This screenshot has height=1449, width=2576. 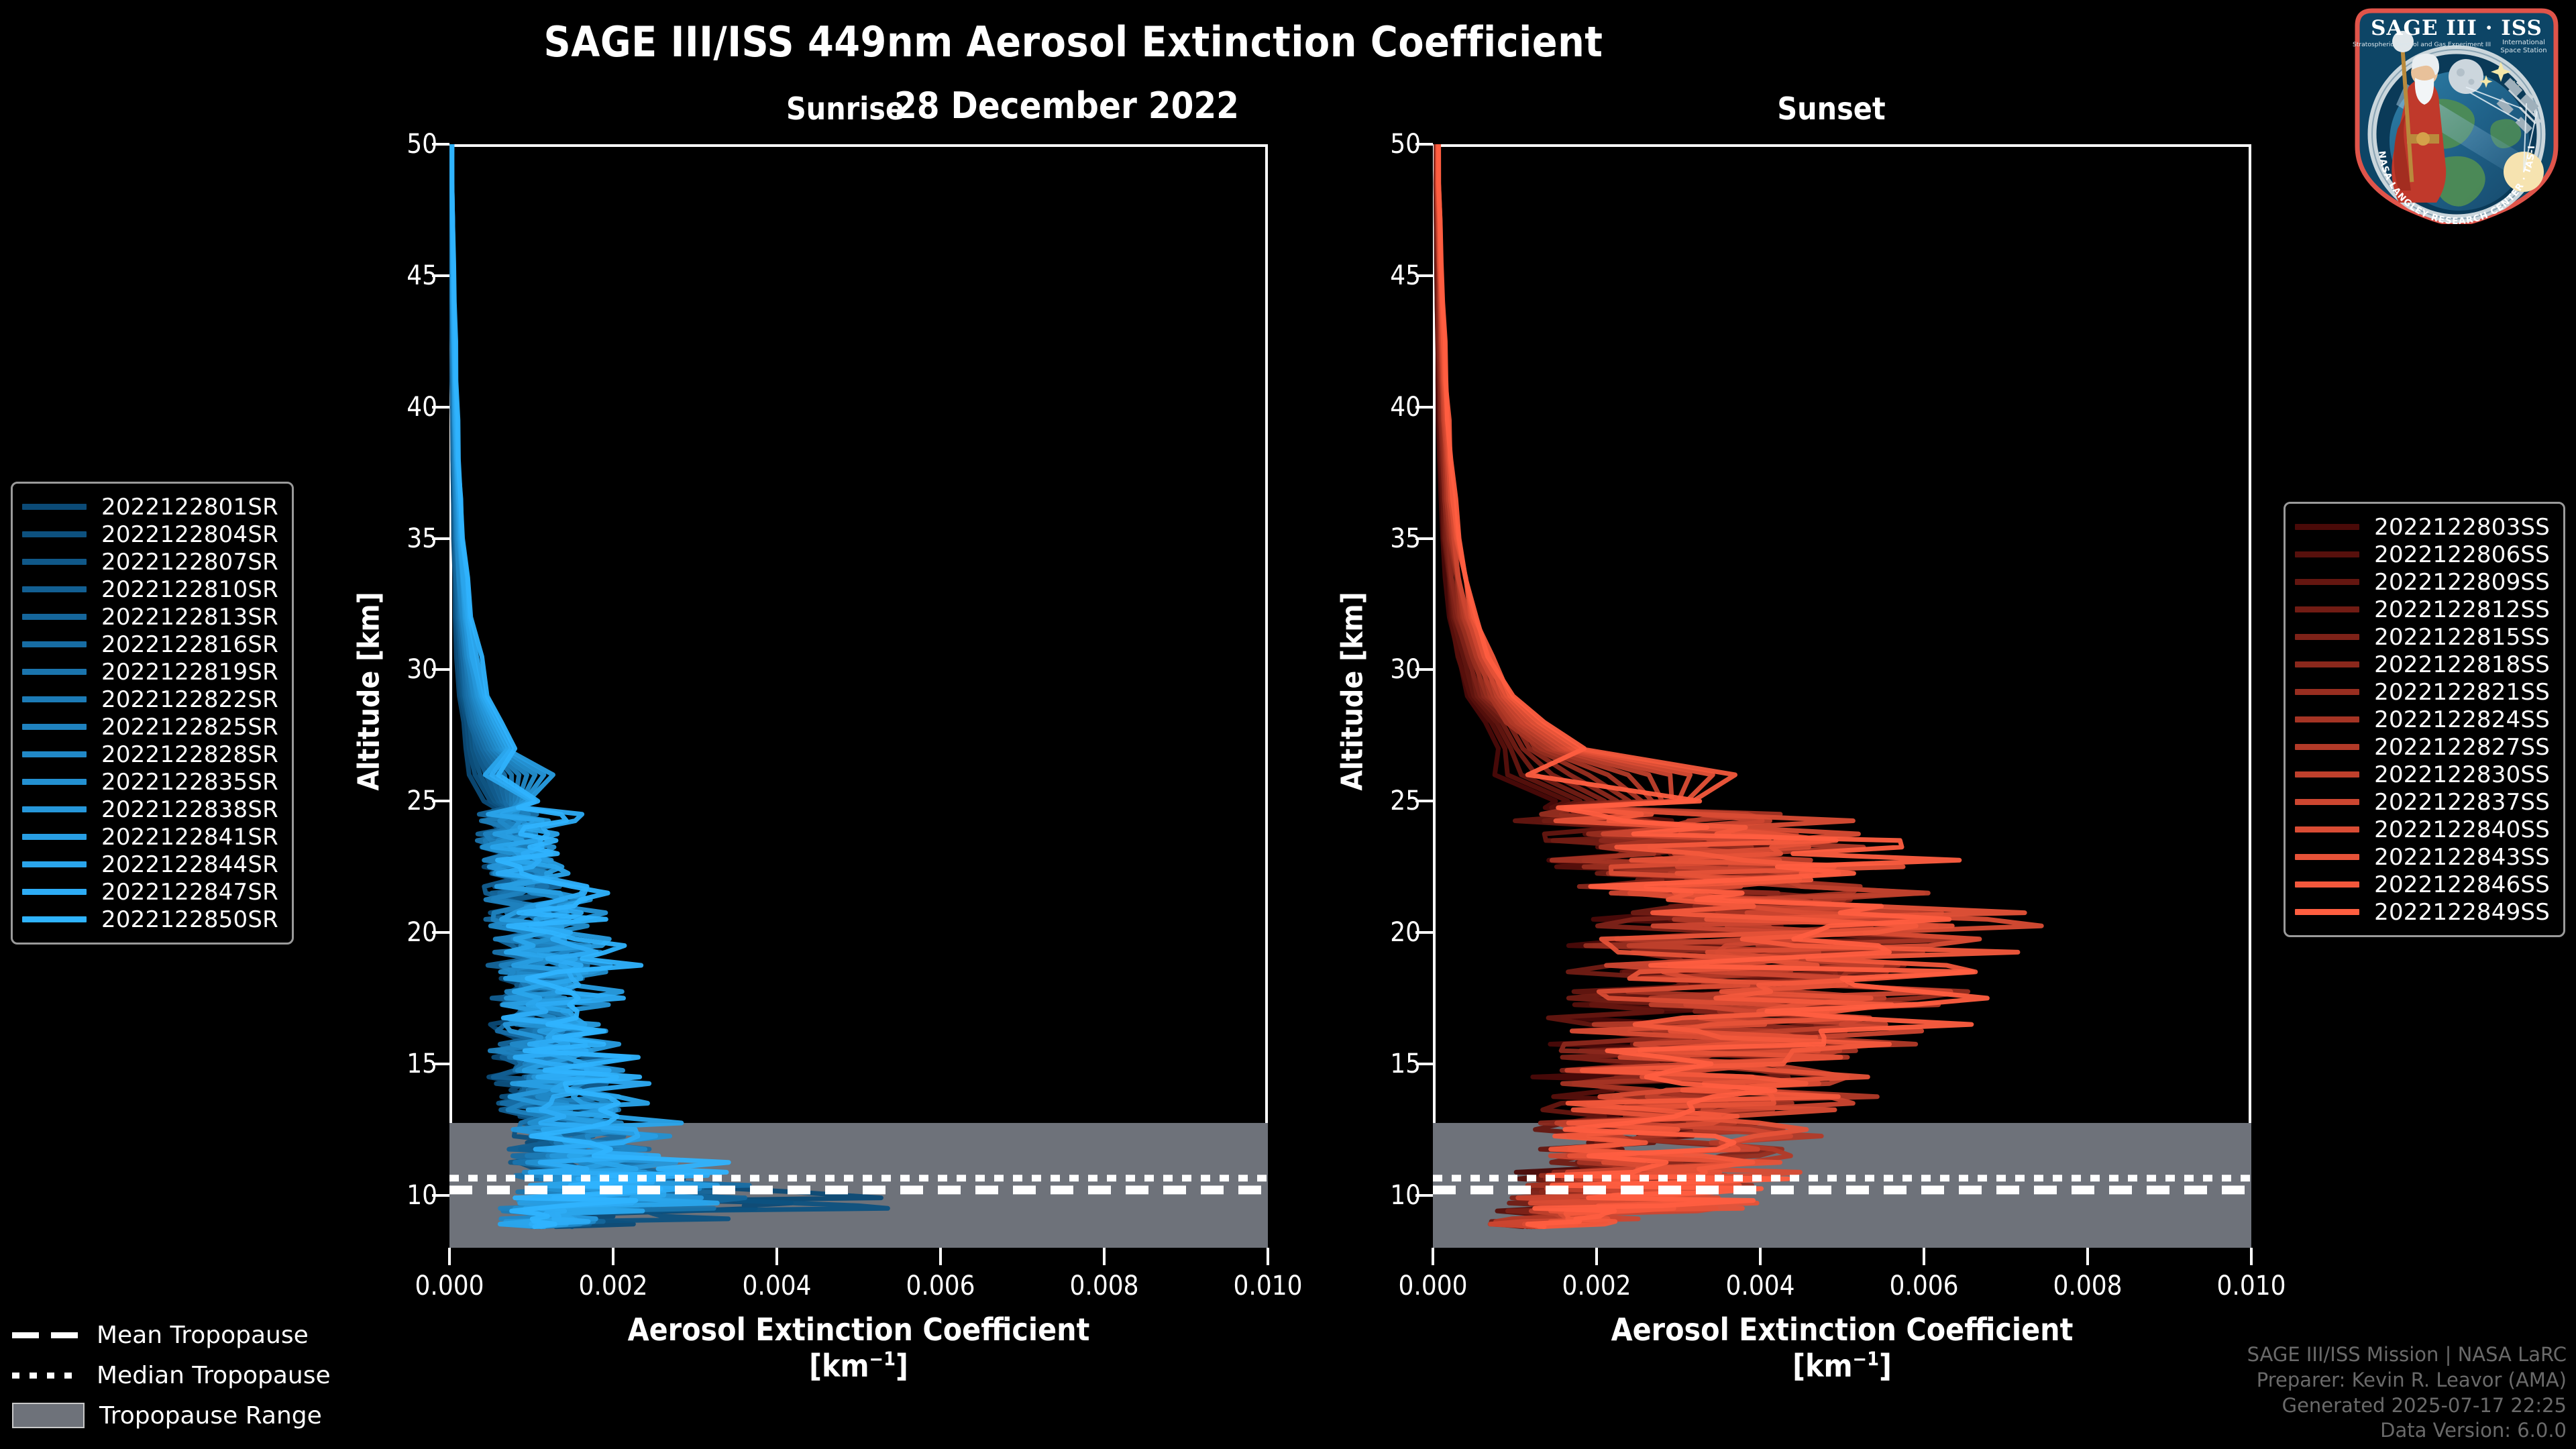 What do you see at coordinates (2462, 664) in the screenshot?
I see `legend-event-label: 2022122818SS` at bounding box center [2462, 664].